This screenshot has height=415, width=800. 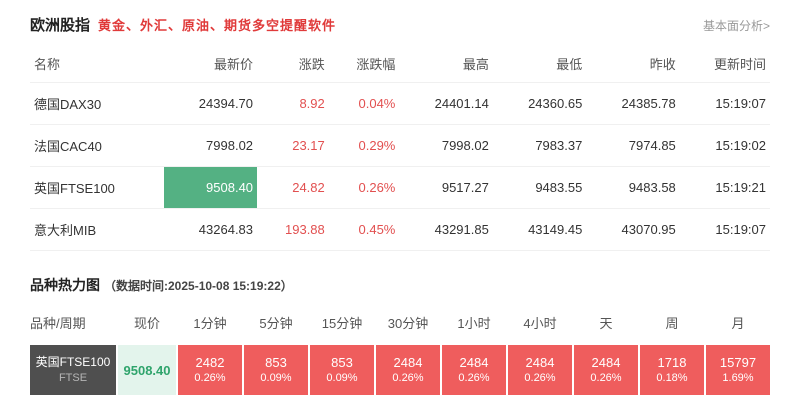 I want to click on header-update-time: 更新时间, so click(x=724, y=64).